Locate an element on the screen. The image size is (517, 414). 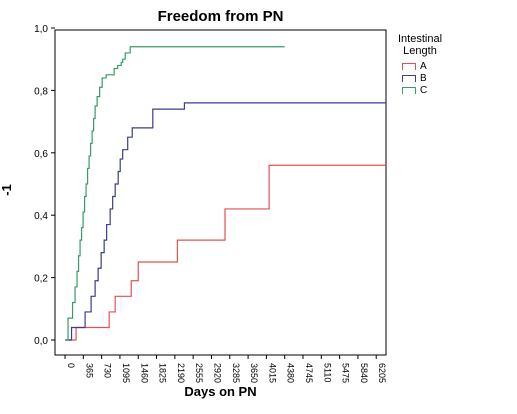
legend-item-a: A is located at coordinates (414, 66).